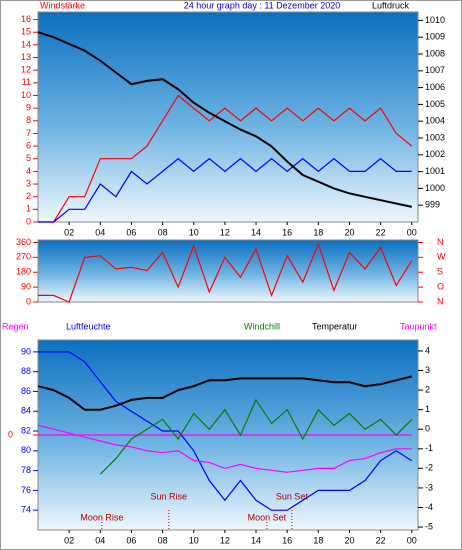  What do you see at coordinates (267, 517) in the screenshot?
I see `annotation: Moon Set` at bounding box center [267, 517].